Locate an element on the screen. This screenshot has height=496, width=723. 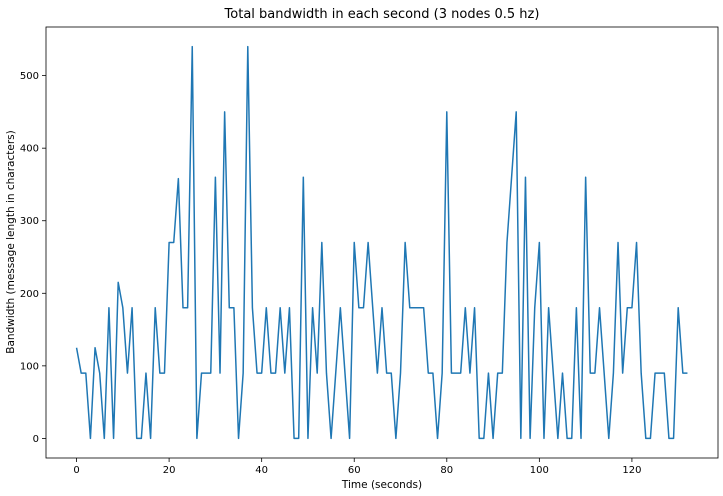
y-tick-label: 300 is located at coordinates (29, 221).